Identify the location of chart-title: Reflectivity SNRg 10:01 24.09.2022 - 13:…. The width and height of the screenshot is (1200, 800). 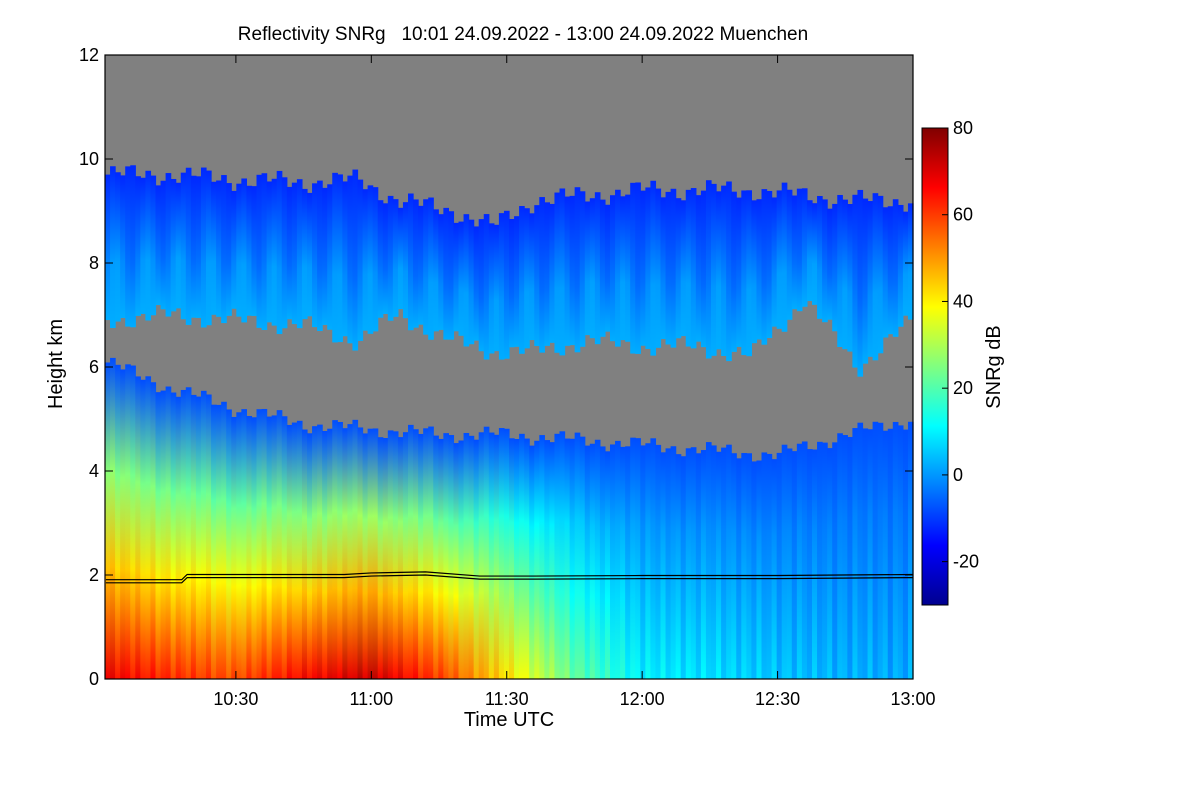
(523, 34).